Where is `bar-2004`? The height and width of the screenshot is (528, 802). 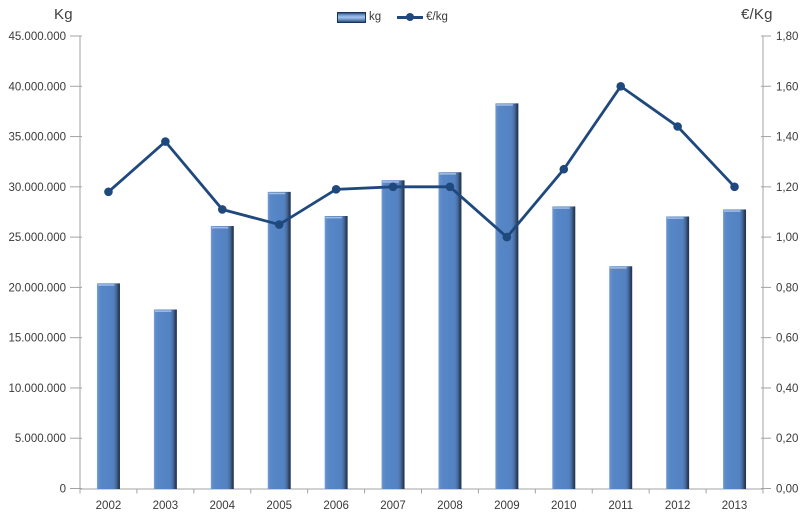 bar-2004 is located at coordinates (222, 358).